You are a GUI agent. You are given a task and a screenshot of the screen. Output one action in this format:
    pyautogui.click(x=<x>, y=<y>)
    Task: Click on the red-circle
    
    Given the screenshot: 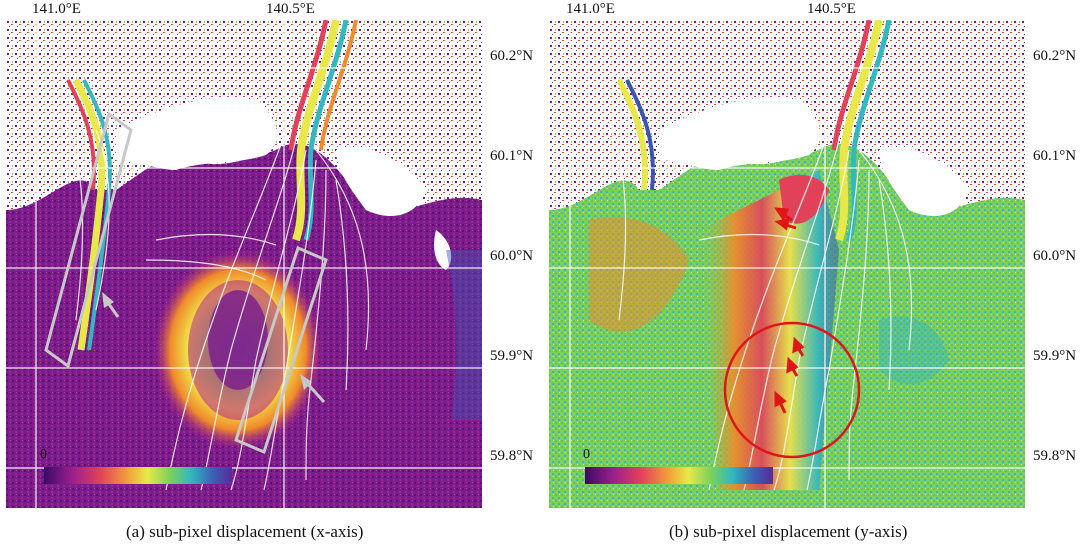 What is the action you would take?
    pyautogui.click(x=792, y=390)
    